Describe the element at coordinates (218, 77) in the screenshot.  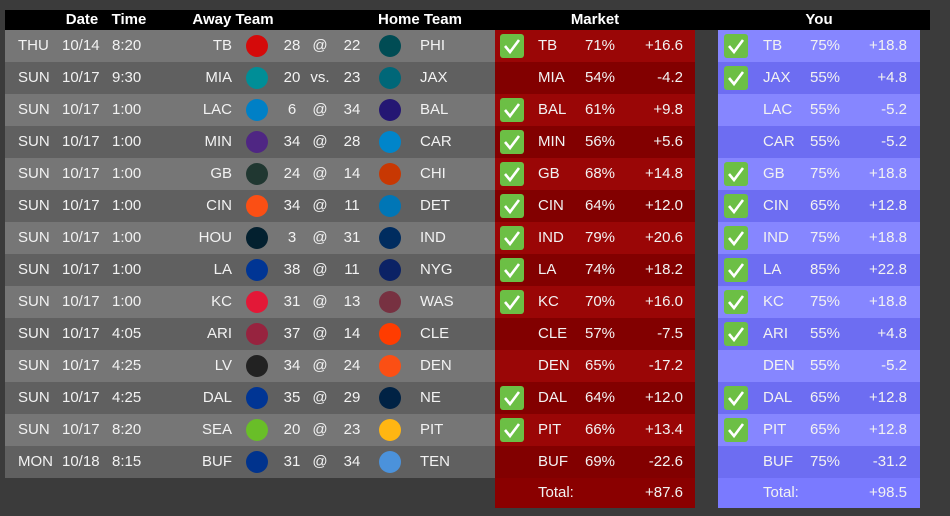
I see `away-team: MIA` at that location.